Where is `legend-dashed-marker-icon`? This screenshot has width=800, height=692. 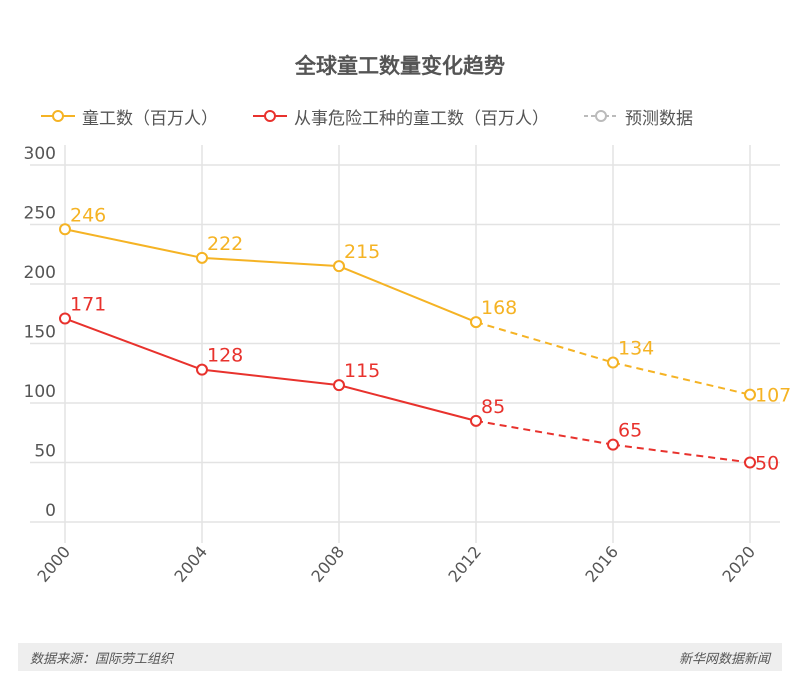
legend-dashed-marker-icon is located at coordinates (601, 116).